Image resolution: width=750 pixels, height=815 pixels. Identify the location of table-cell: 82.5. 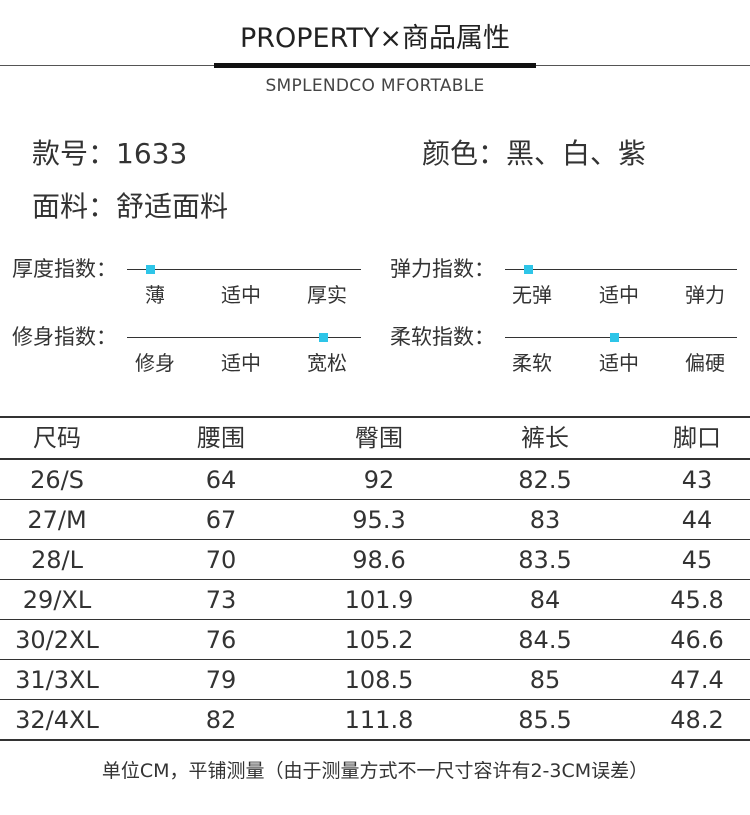
(545, 480).